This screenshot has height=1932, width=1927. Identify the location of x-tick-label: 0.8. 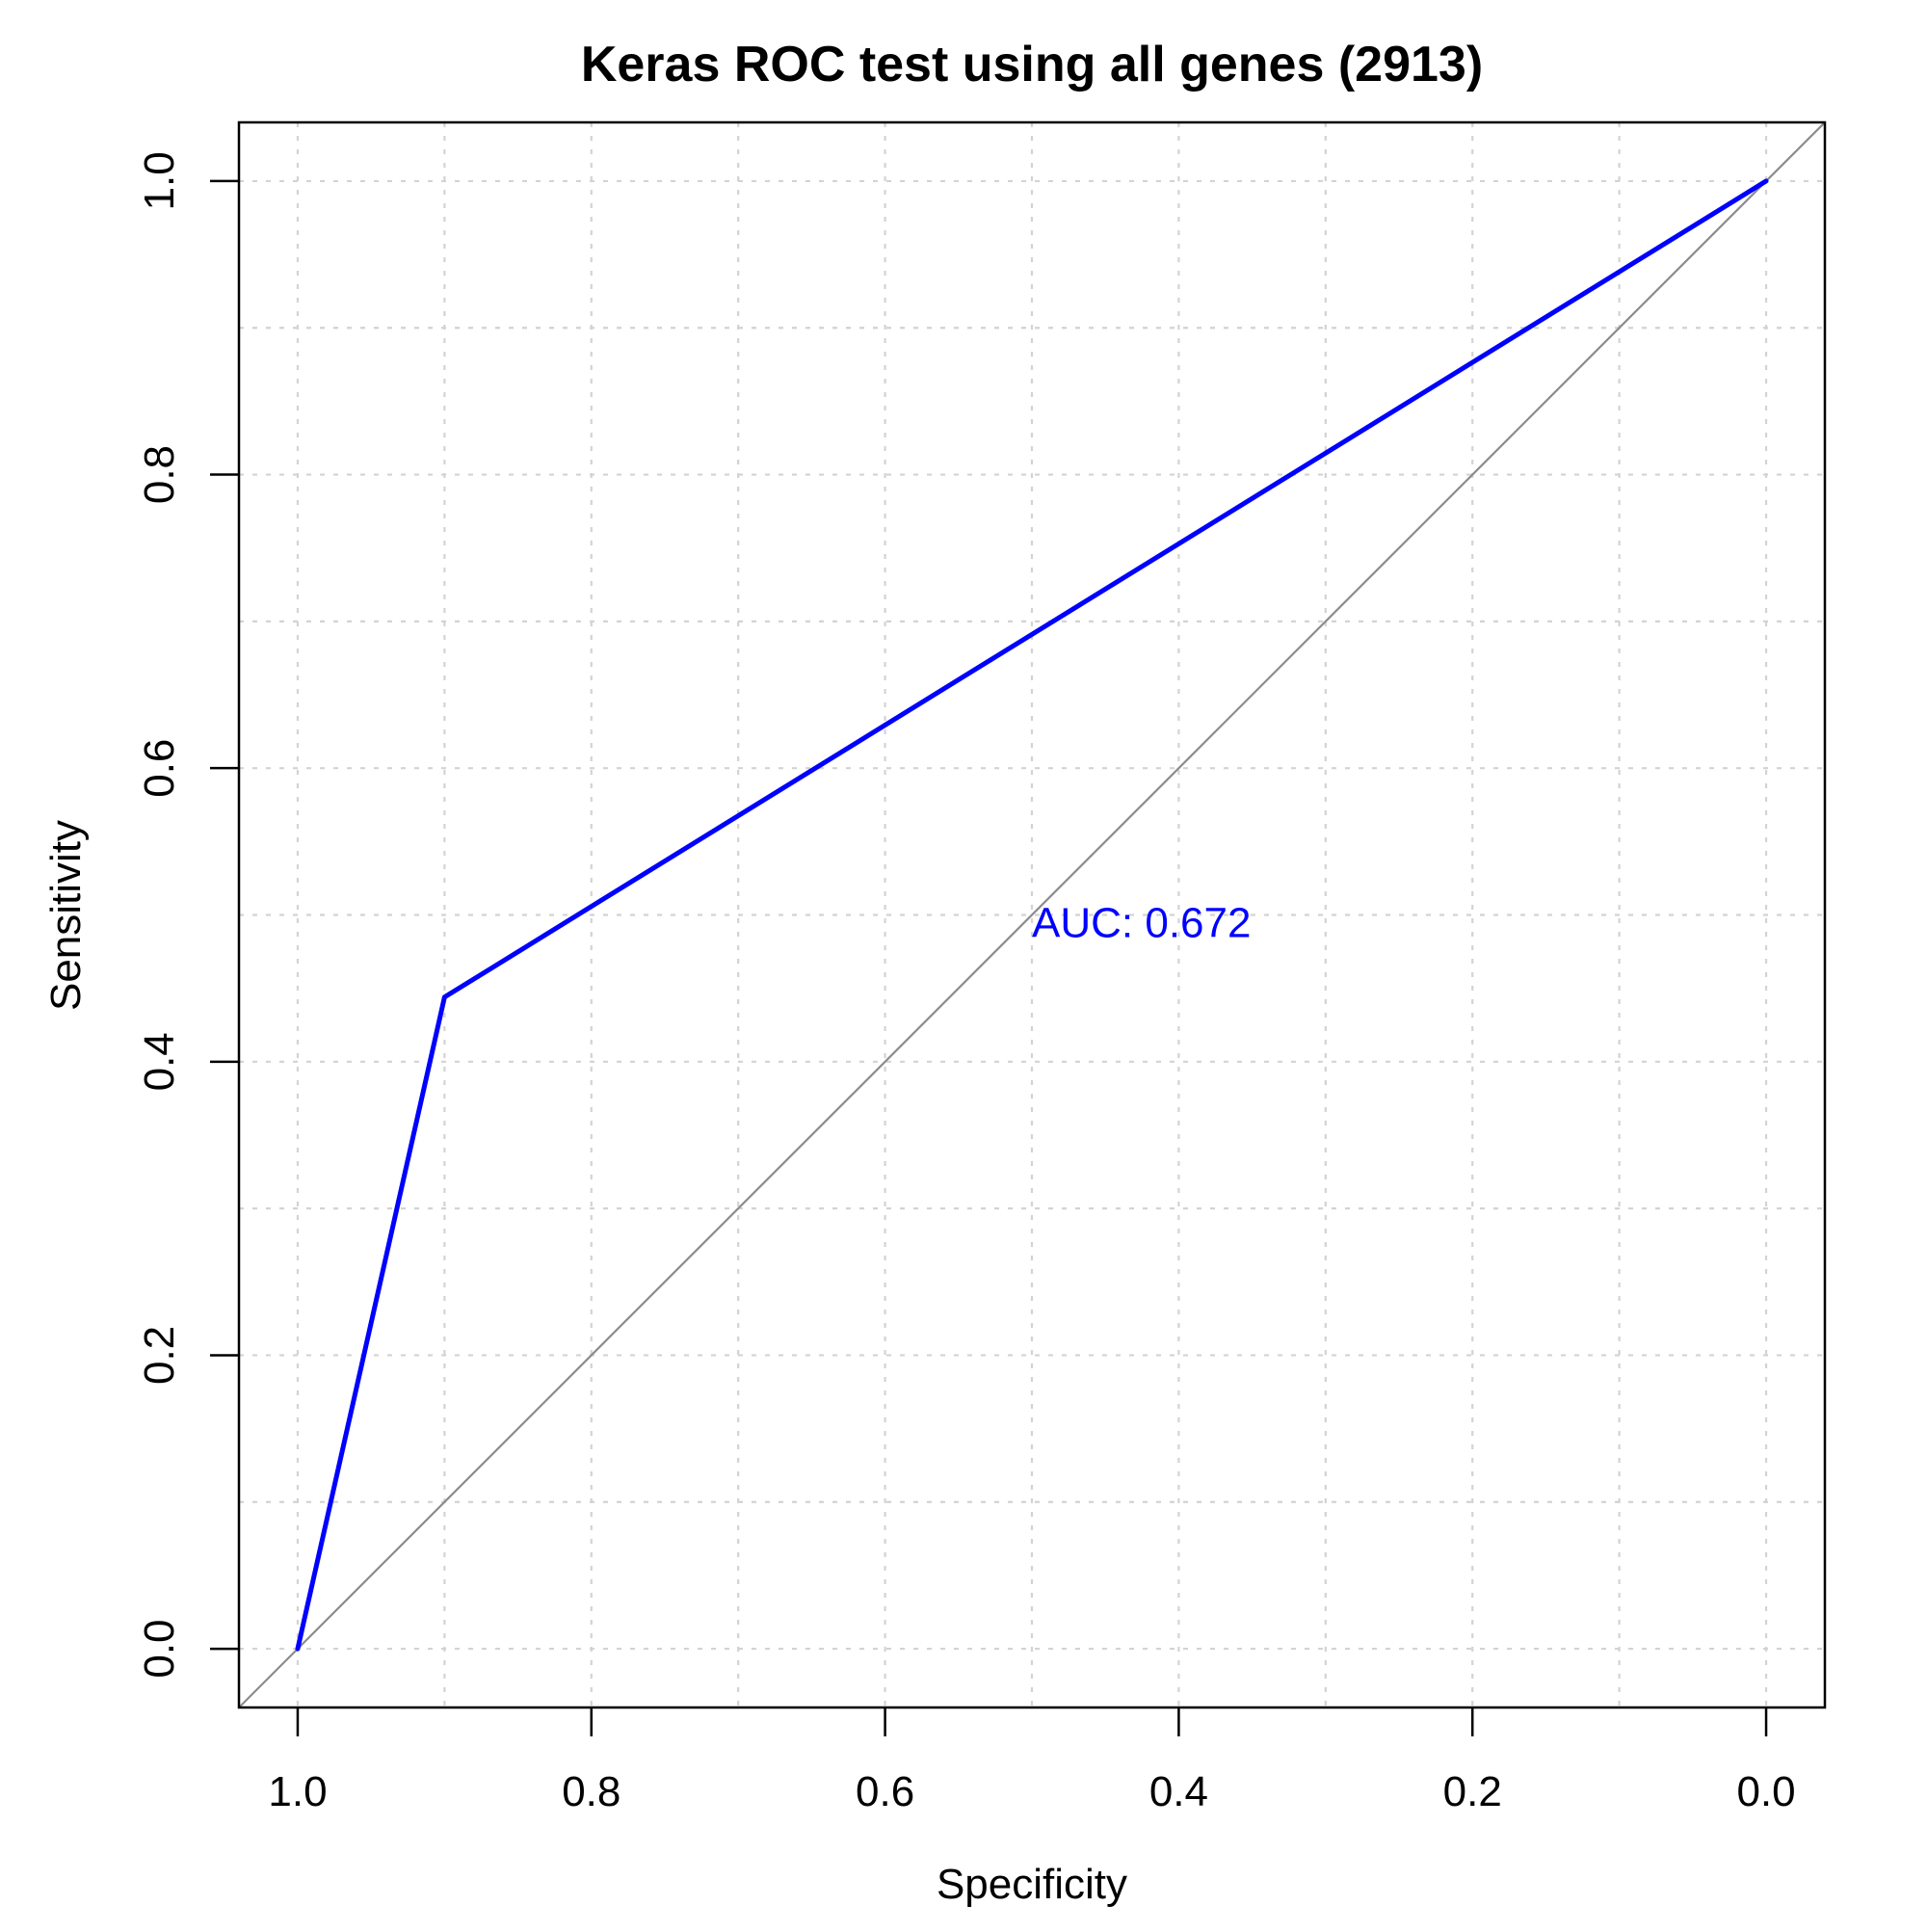
(591, 1791).